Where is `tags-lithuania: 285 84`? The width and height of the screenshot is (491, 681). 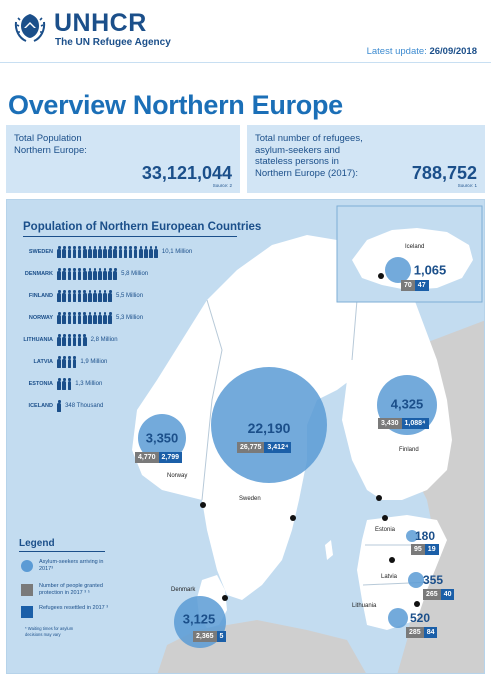
tags-lithuania: 285 84 is located at coordinates (422, 632).